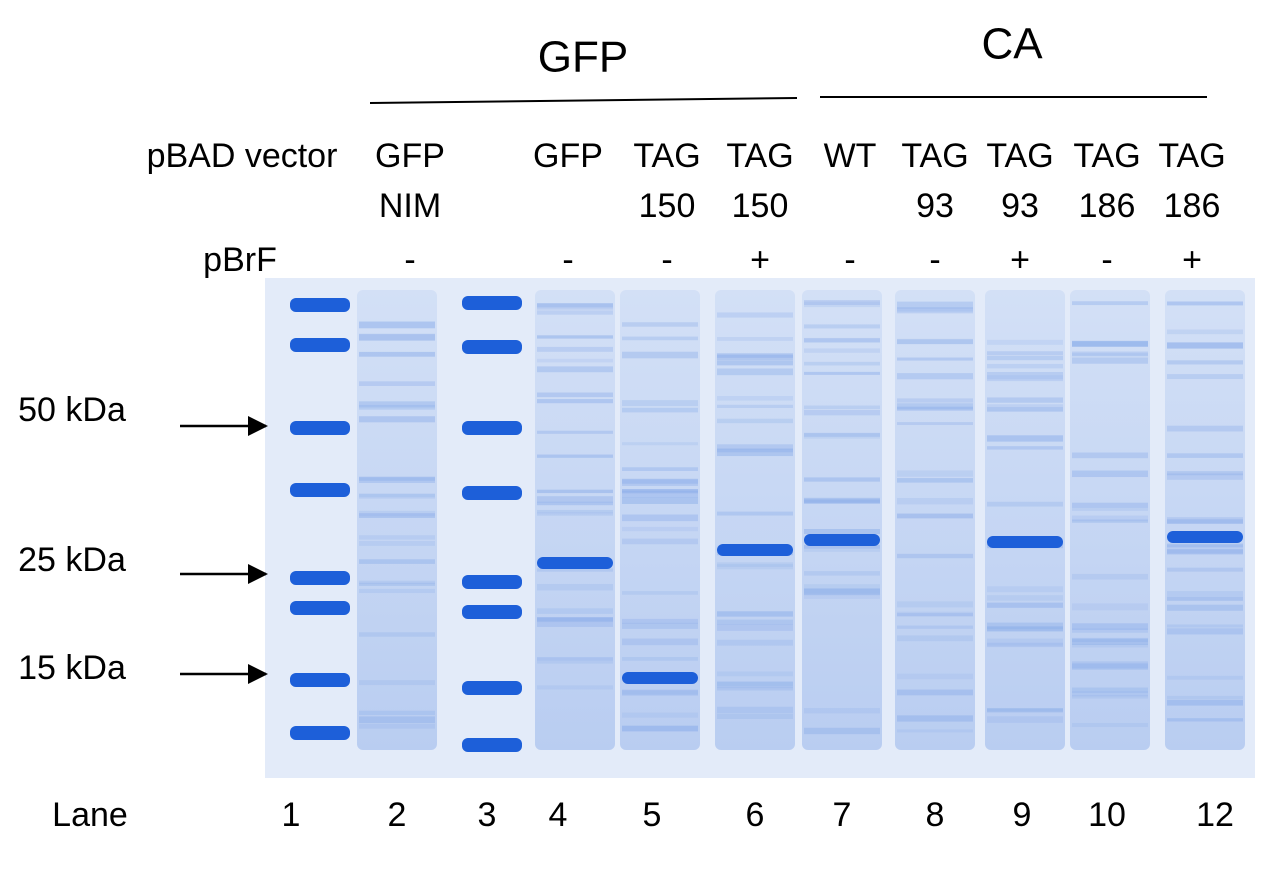  Describe the element at coordinates (935, 815) in the screenshot. I see `lane-number: 8` at that location.